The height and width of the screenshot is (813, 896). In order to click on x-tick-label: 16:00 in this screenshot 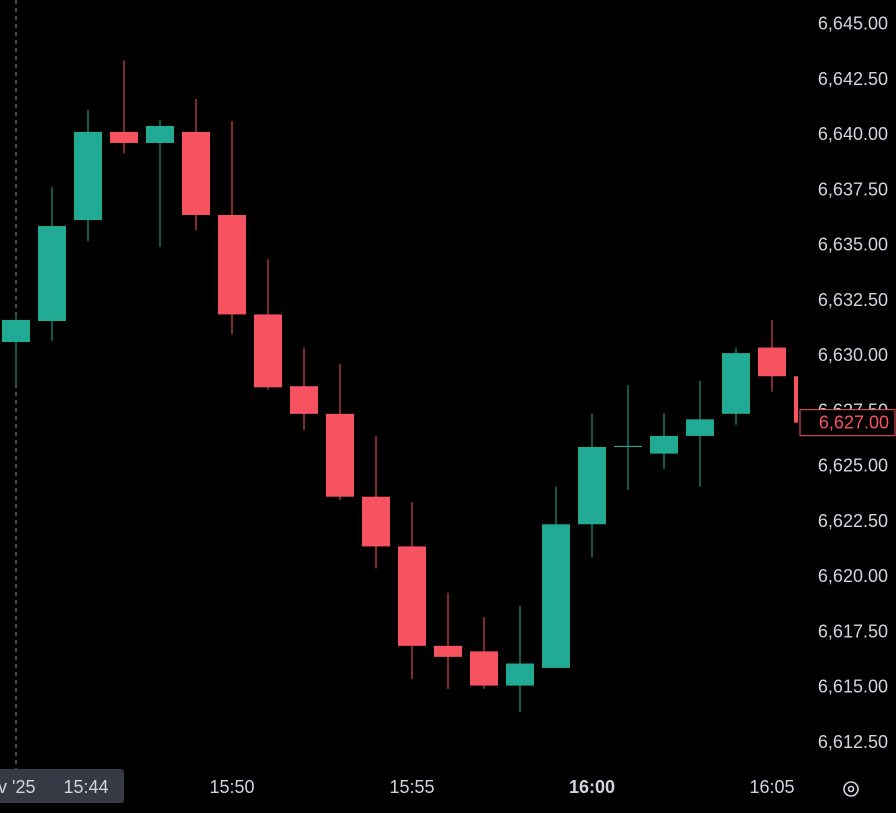, I will do `click(592, 787)`.